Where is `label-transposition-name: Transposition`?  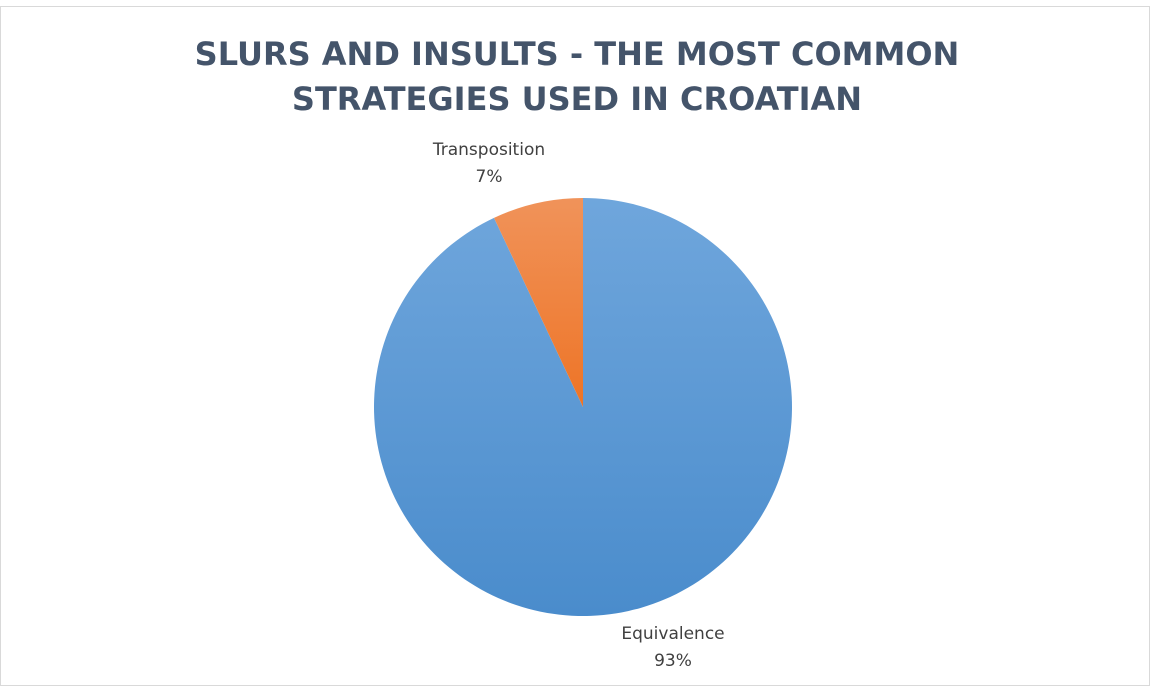 label-transposition-name: Transposition is located at coordinates (488, 150).